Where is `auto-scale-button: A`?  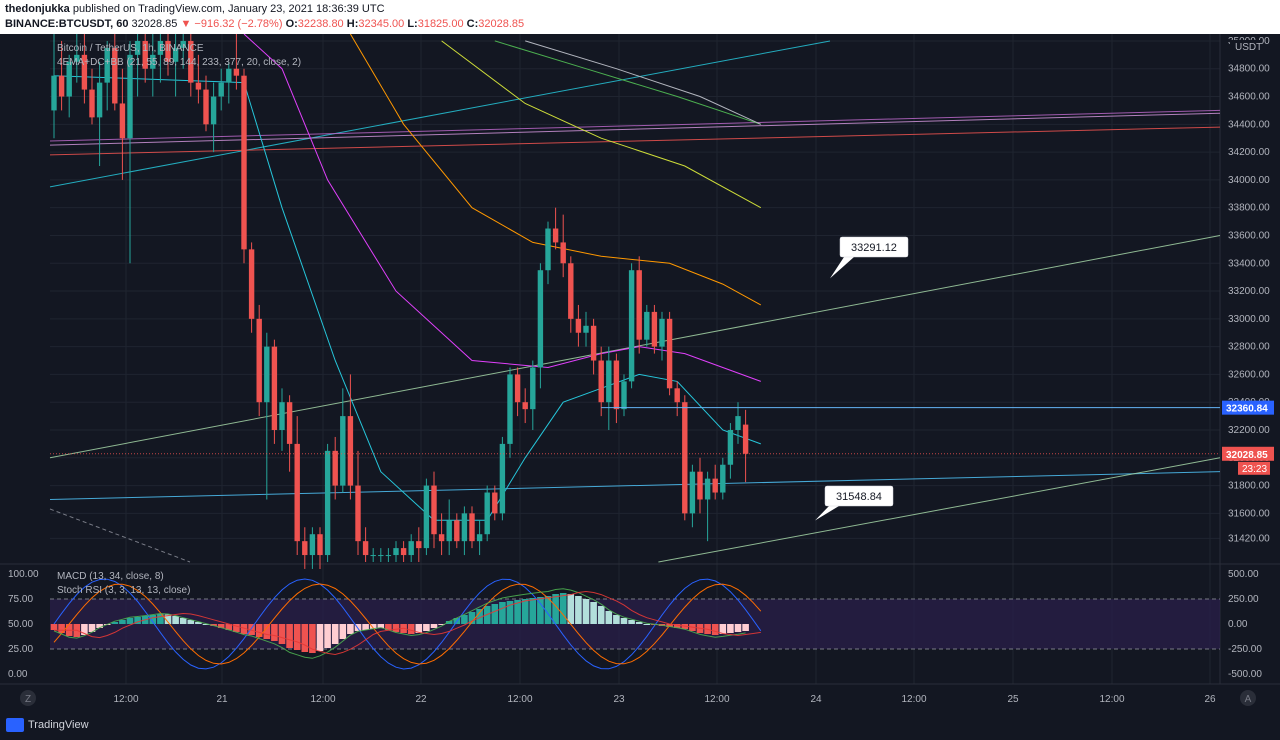 auto-scale-button: A is located at coordinates (1248, 698).